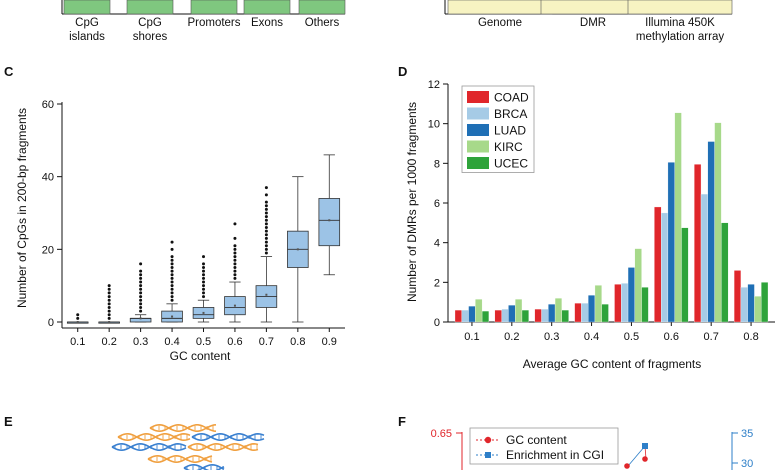  Describe the element at coordinates (48, 178) in the screenshot. I see `y-tick-label-c-2: 40` at that location.